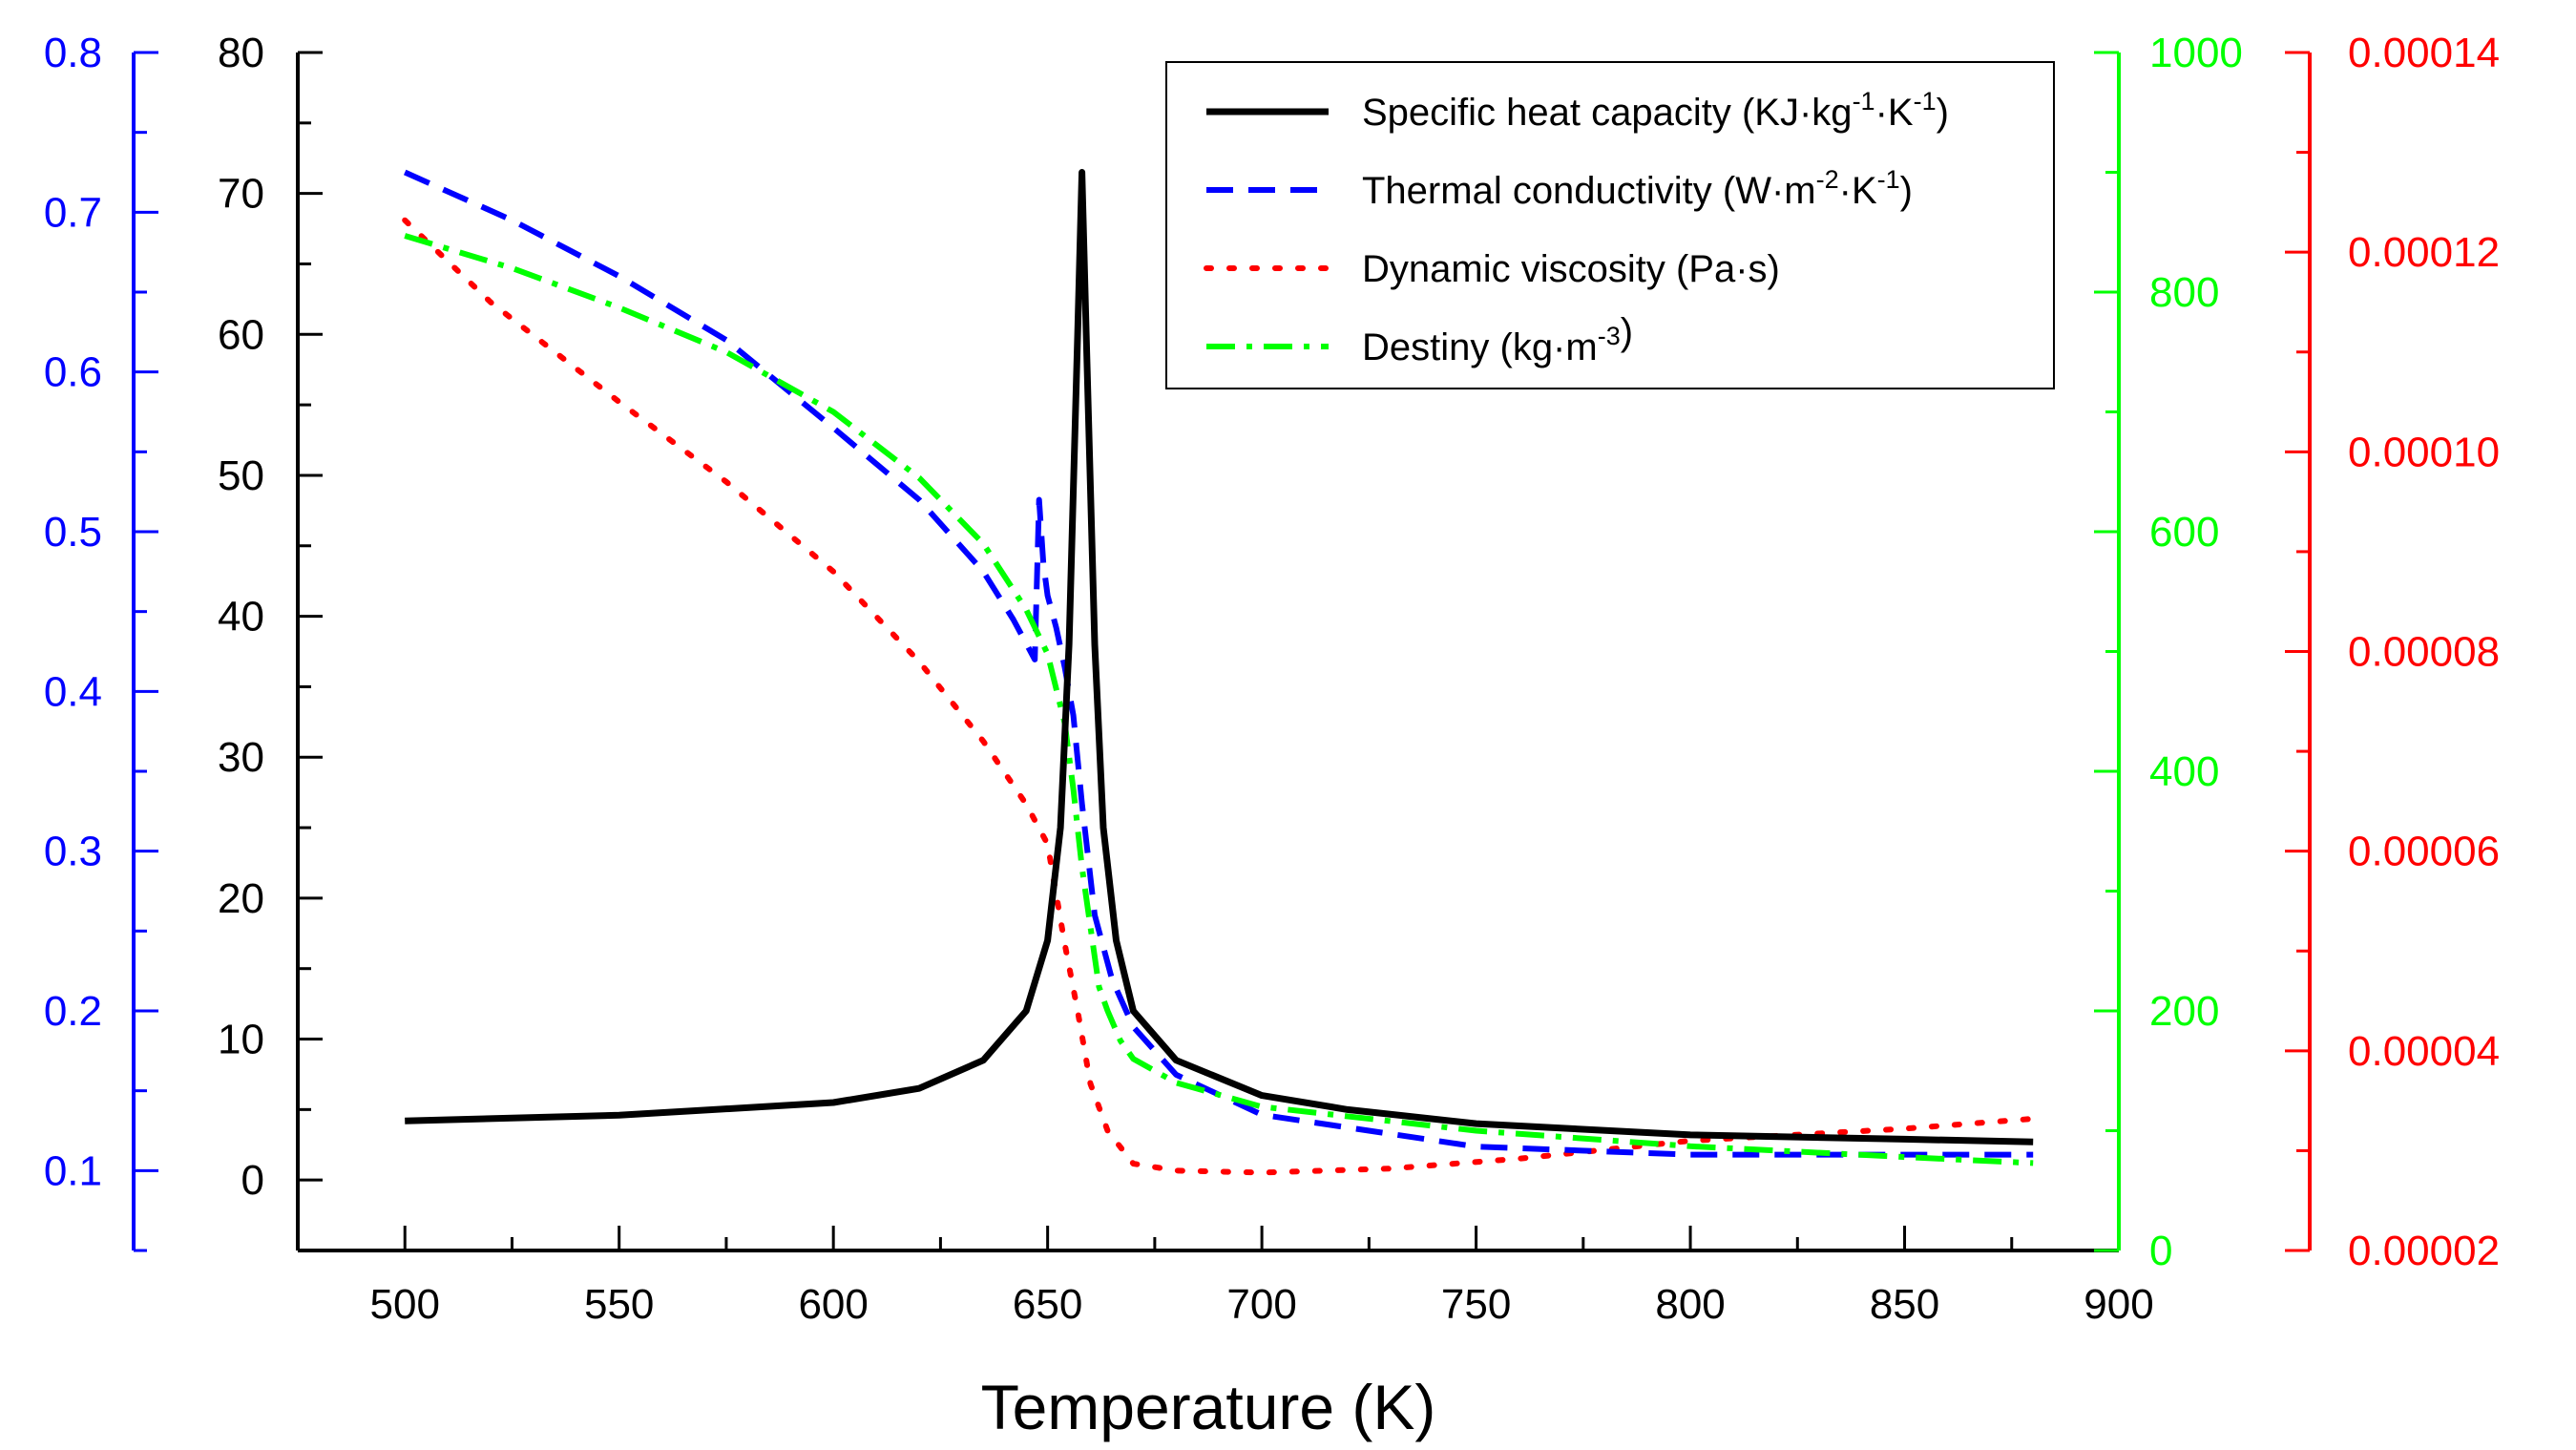 The image size is (2576, 1450). I want to click on y-tick-label: 40, so click(241, 617).